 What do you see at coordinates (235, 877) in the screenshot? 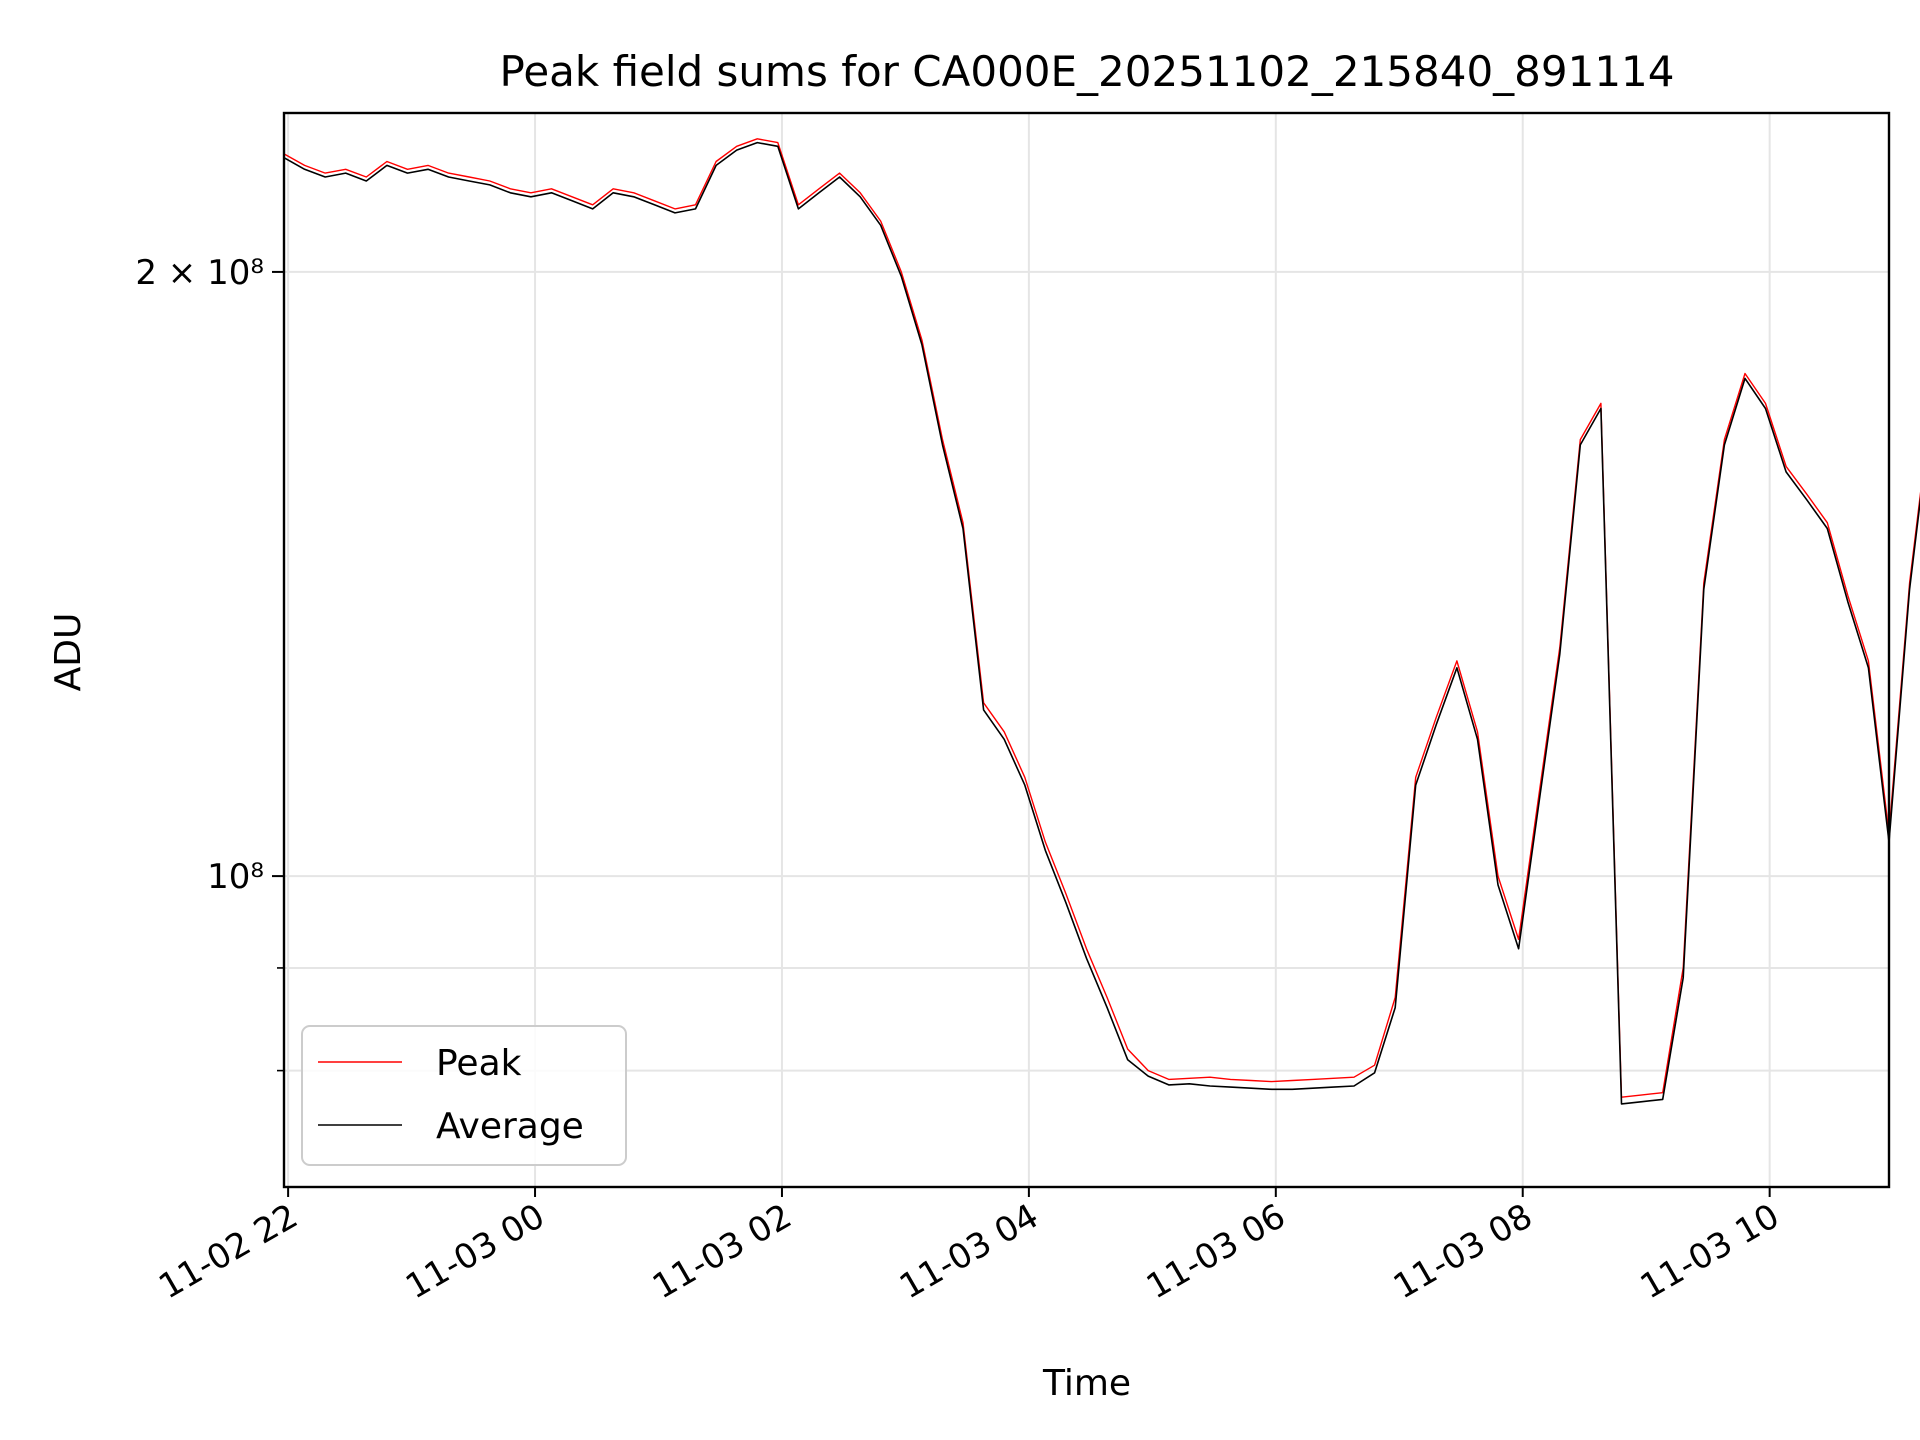
I see `y-tick-label: 10⁸` at bounding box center [235, 877].